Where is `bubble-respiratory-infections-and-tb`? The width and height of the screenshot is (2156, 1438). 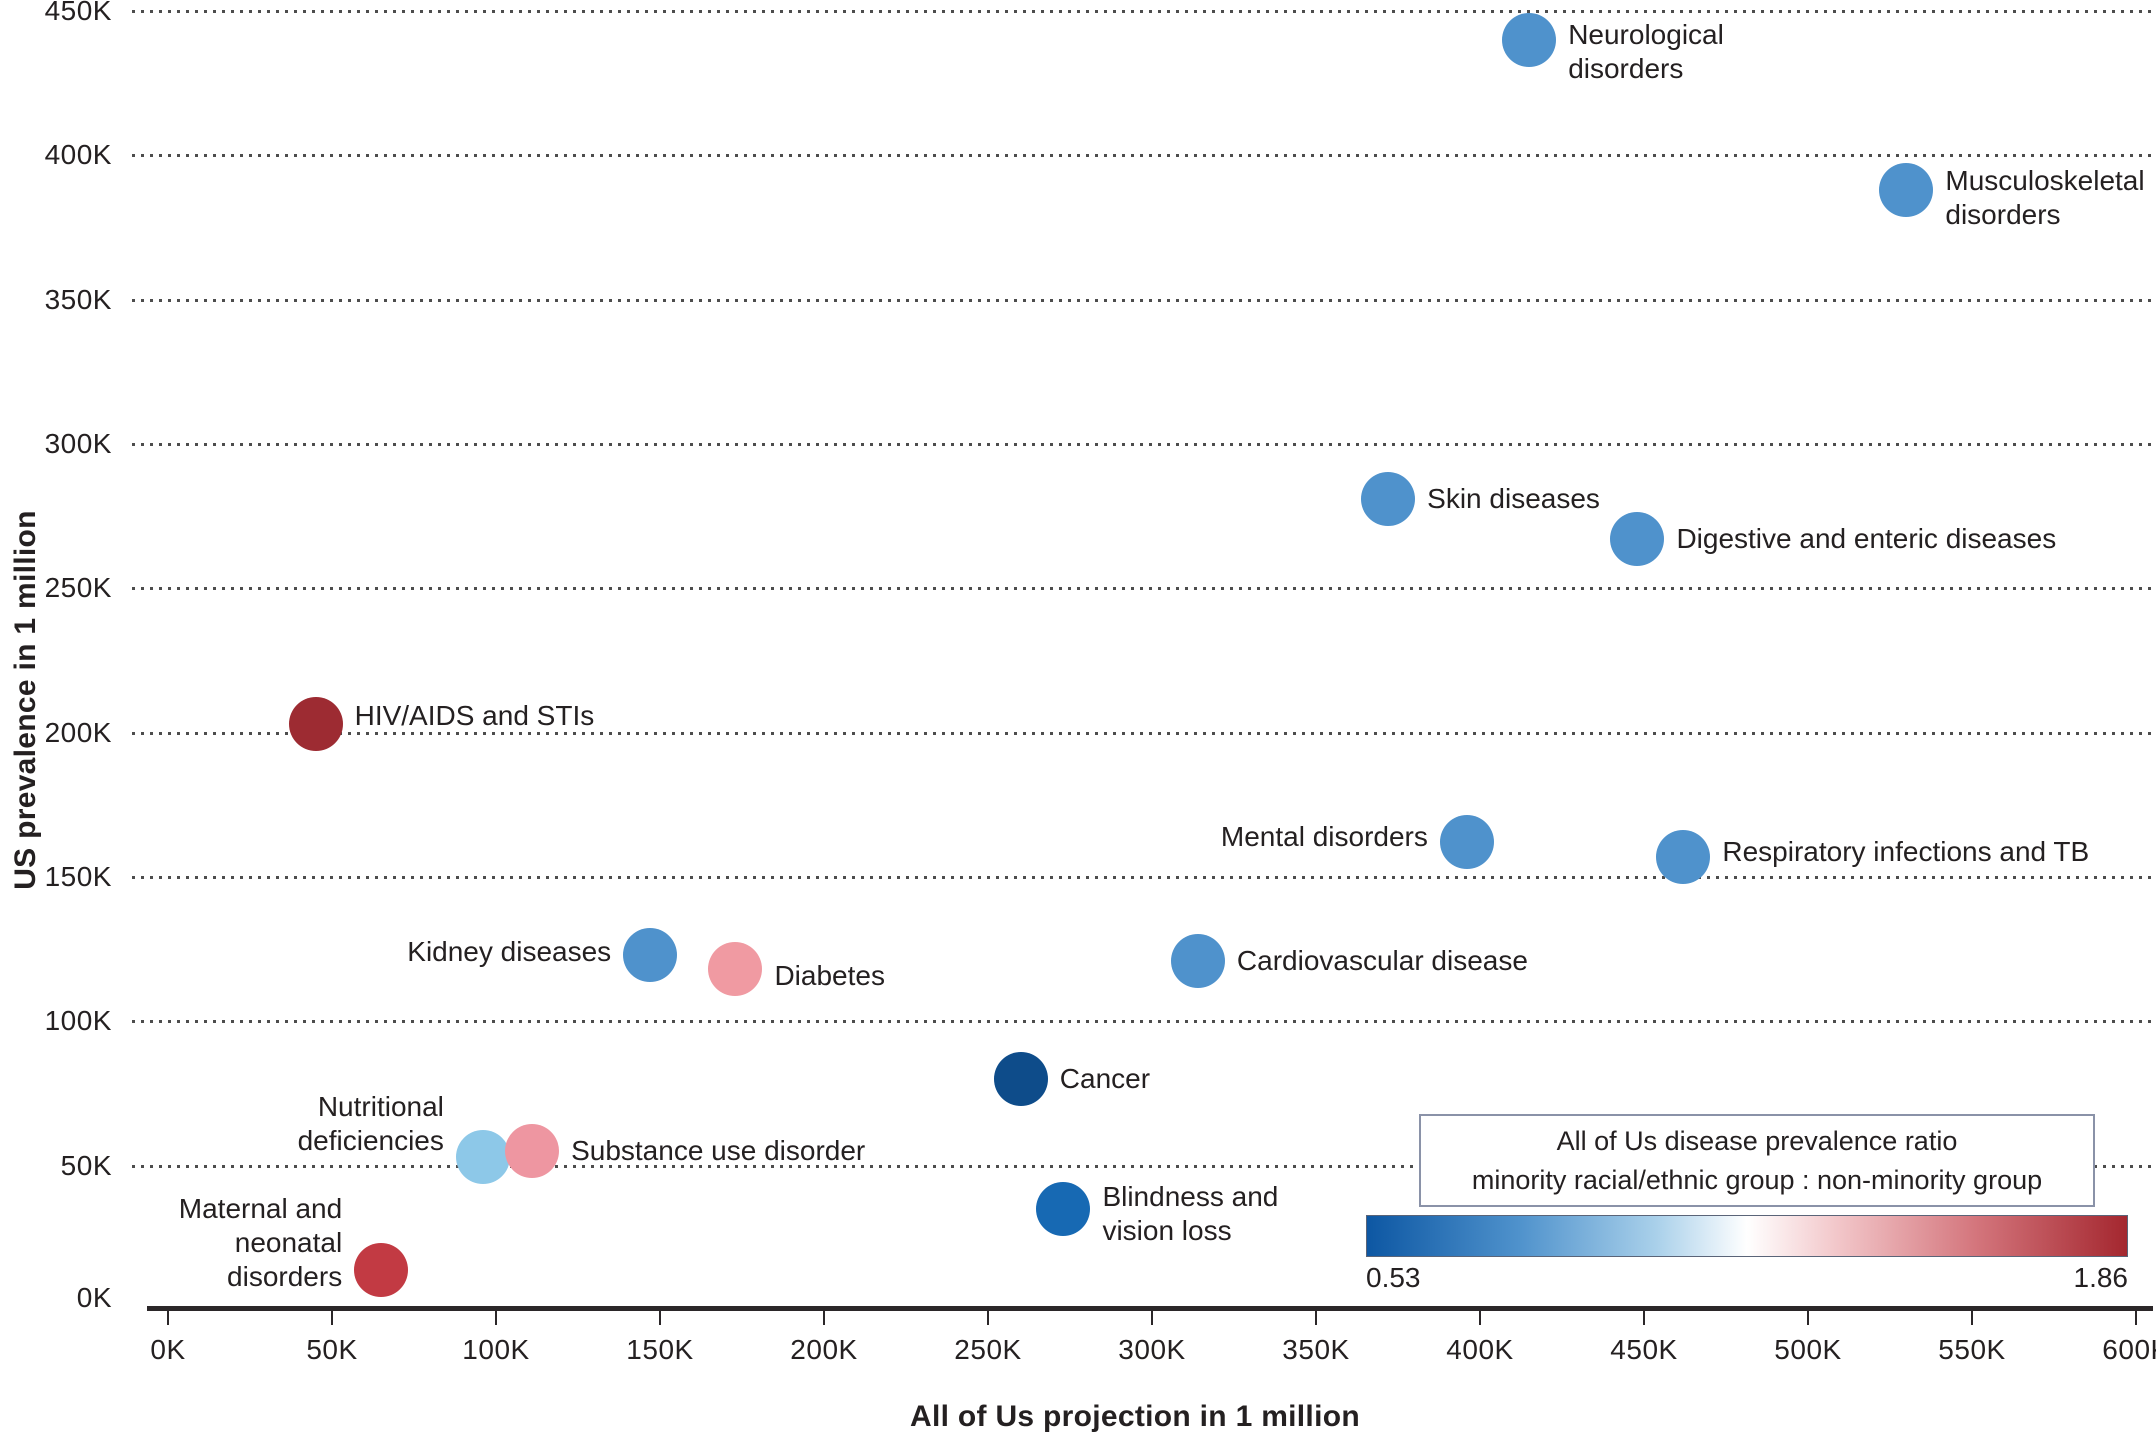 bubble-respiratory-infections-and-tb is located at coordinates (1683, 856).